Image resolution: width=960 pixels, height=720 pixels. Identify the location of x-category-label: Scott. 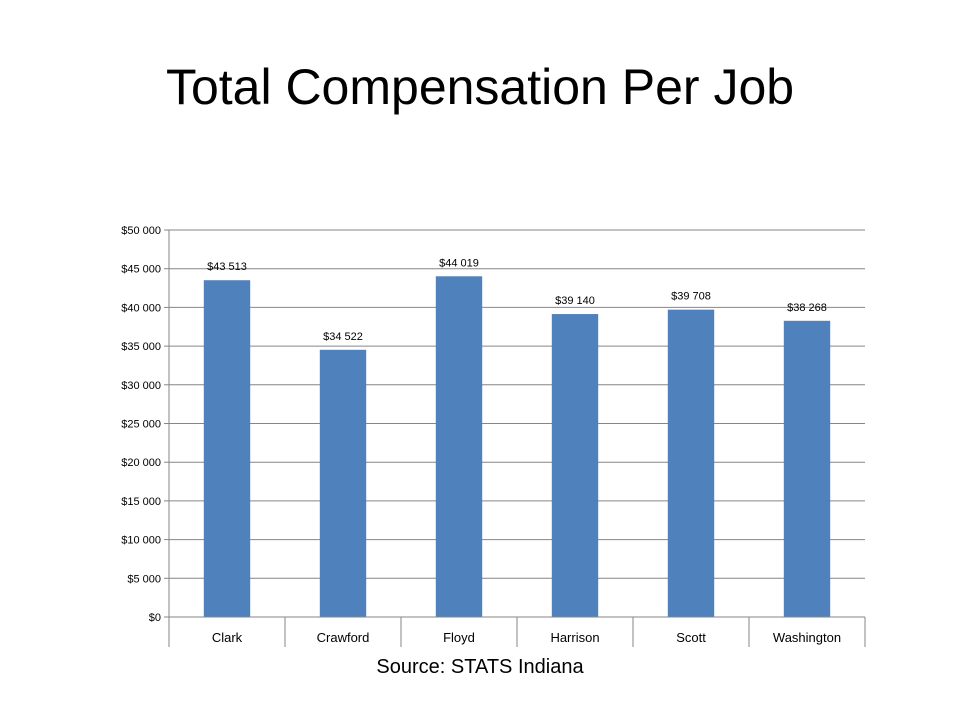
(691, 637).